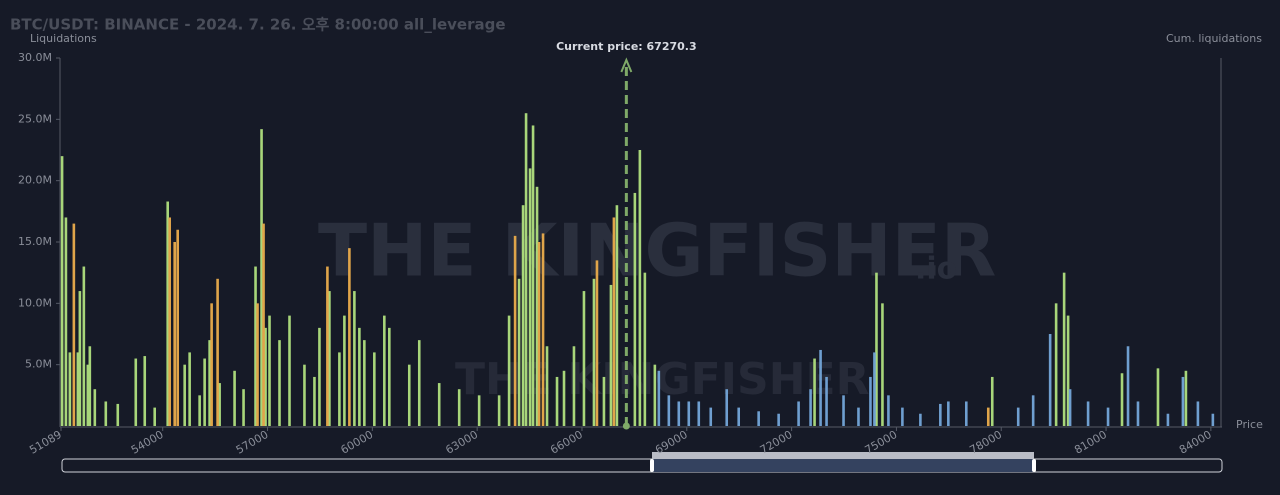 The image size is (1280, 495). I want to click on y-tick-label: 30.0M, so click(35, 57).